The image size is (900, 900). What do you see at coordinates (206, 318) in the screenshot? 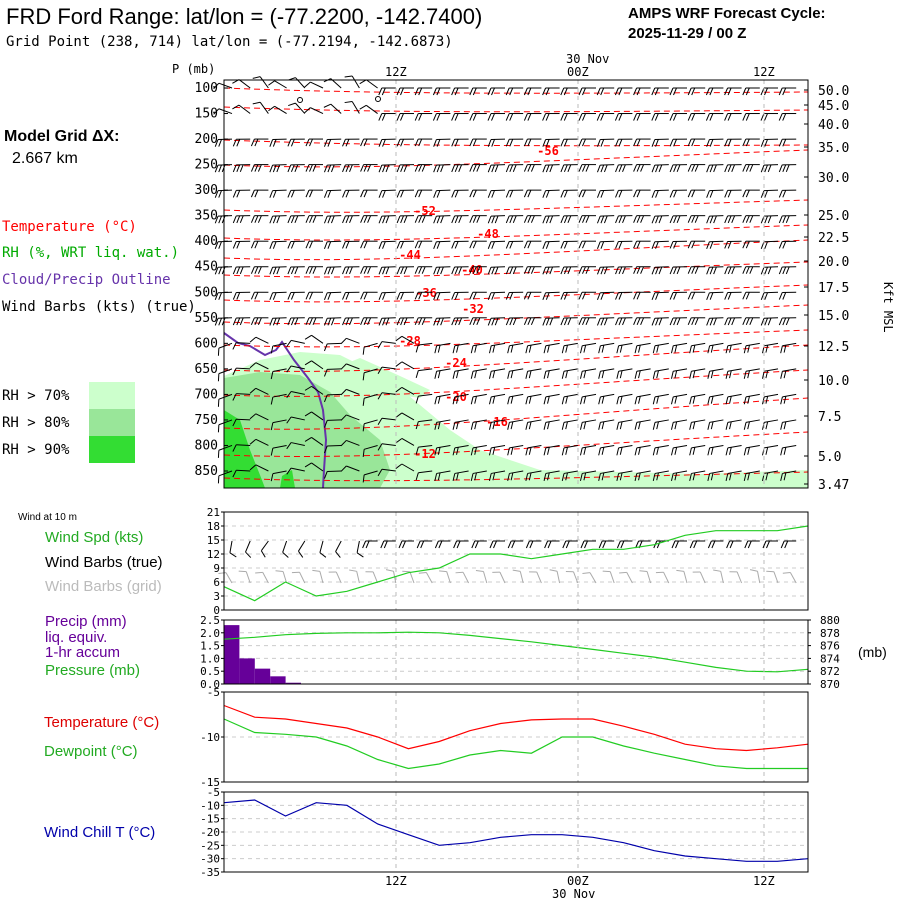
I see `pressure-tick-9: 550` at bounding box center [206, 318].